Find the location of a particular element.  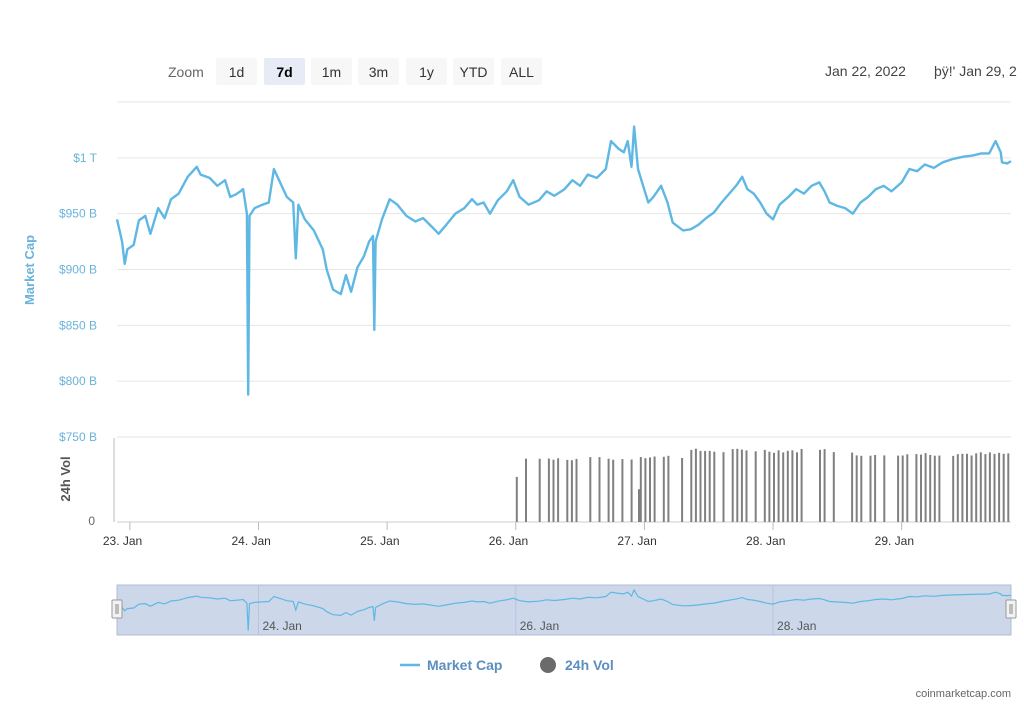

zoom-label: Zoom is located at coordinates (186, 72).